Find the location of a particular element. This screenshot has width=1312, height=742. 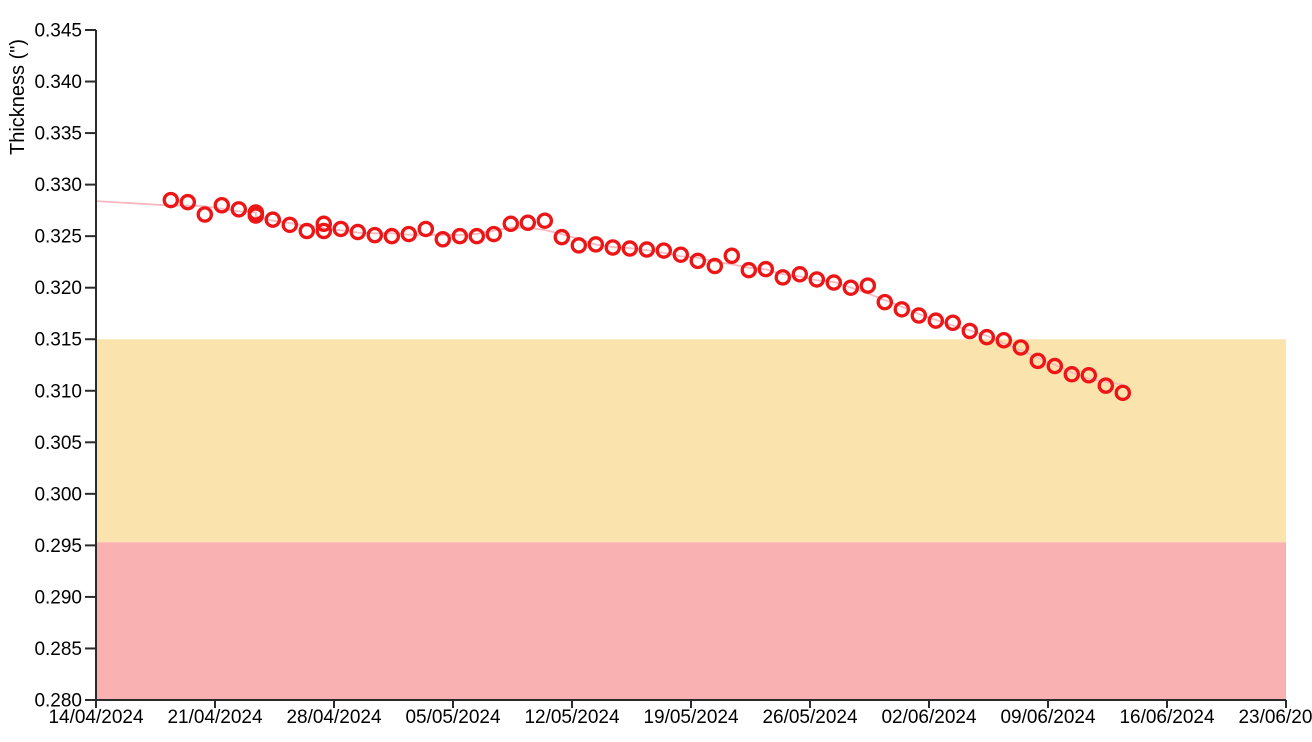

x-tick-label: 16/06/2024 is located at coordinates (1167, 717).